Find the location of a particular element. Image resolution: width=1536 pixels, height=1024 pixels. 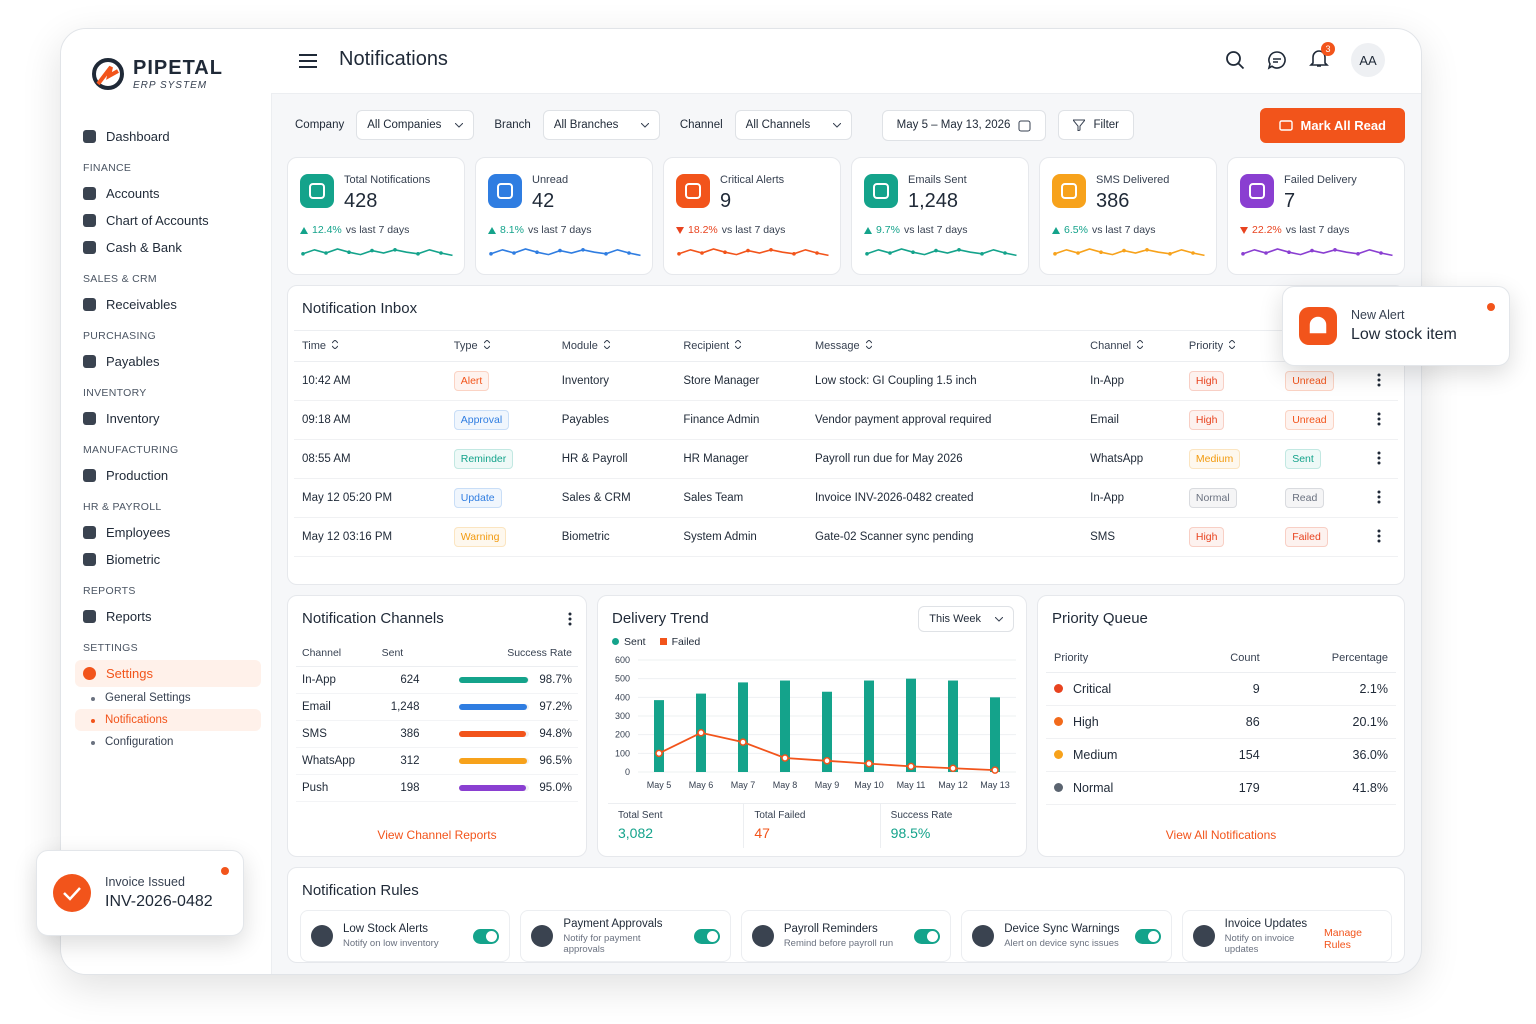

sparkline is located at coordinates (1317, 252).